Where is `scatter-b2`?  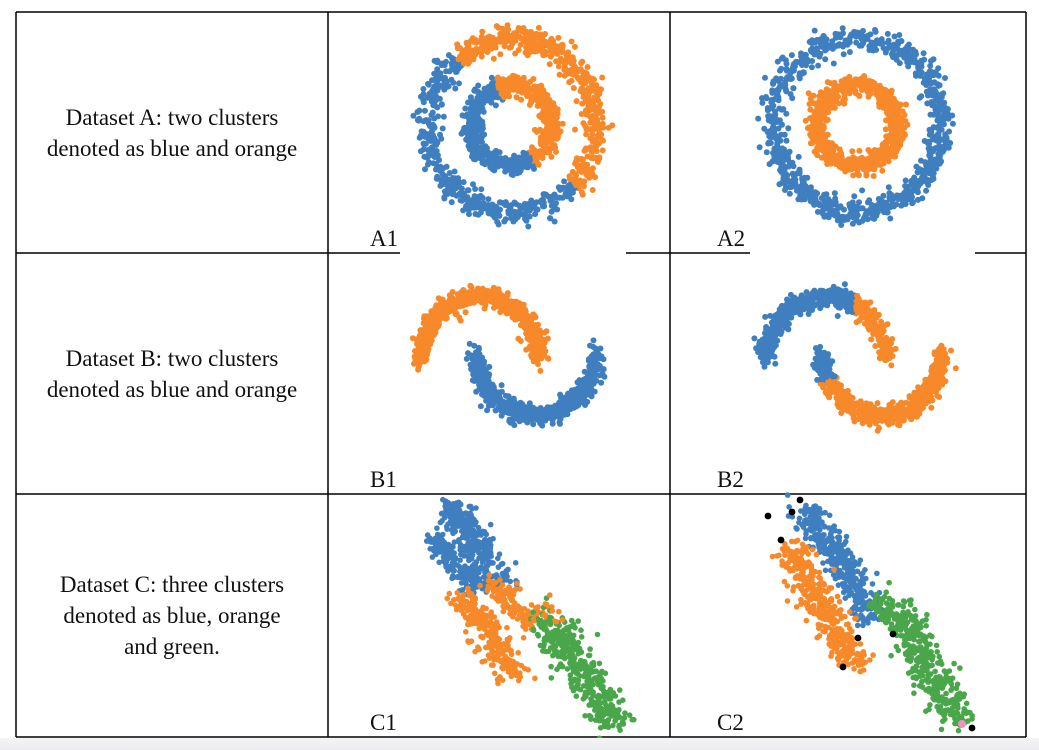 scatter-b2 is located at coordinates (855, 357).